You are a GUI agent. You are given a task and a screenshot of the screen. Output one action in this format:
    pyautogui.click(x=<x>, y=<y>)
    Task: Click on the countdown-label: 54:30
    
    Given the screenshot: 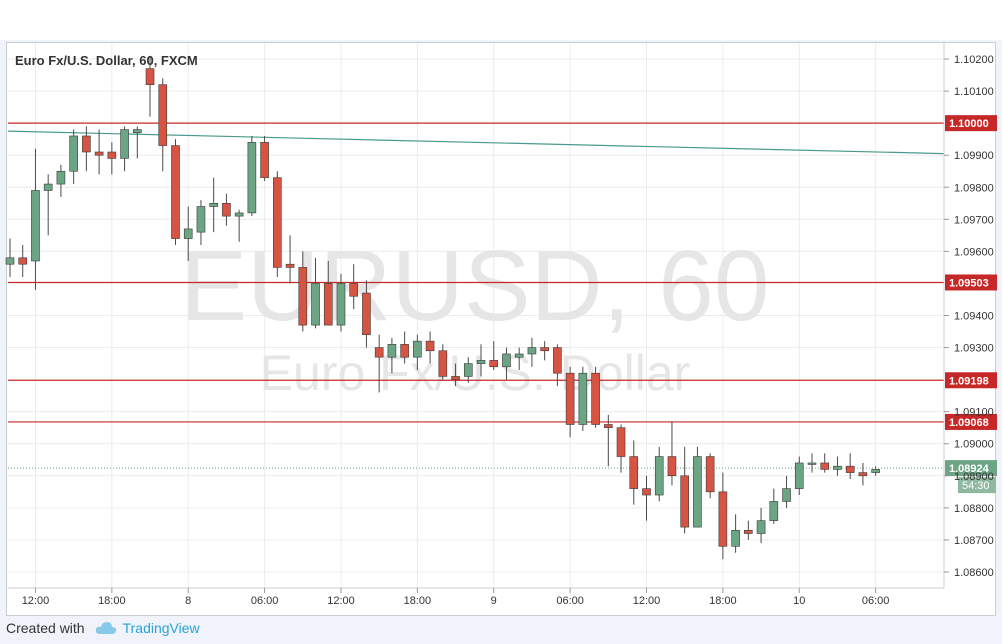 What is the action you would take?
    pyautogui.click(x=976, y=486)
    